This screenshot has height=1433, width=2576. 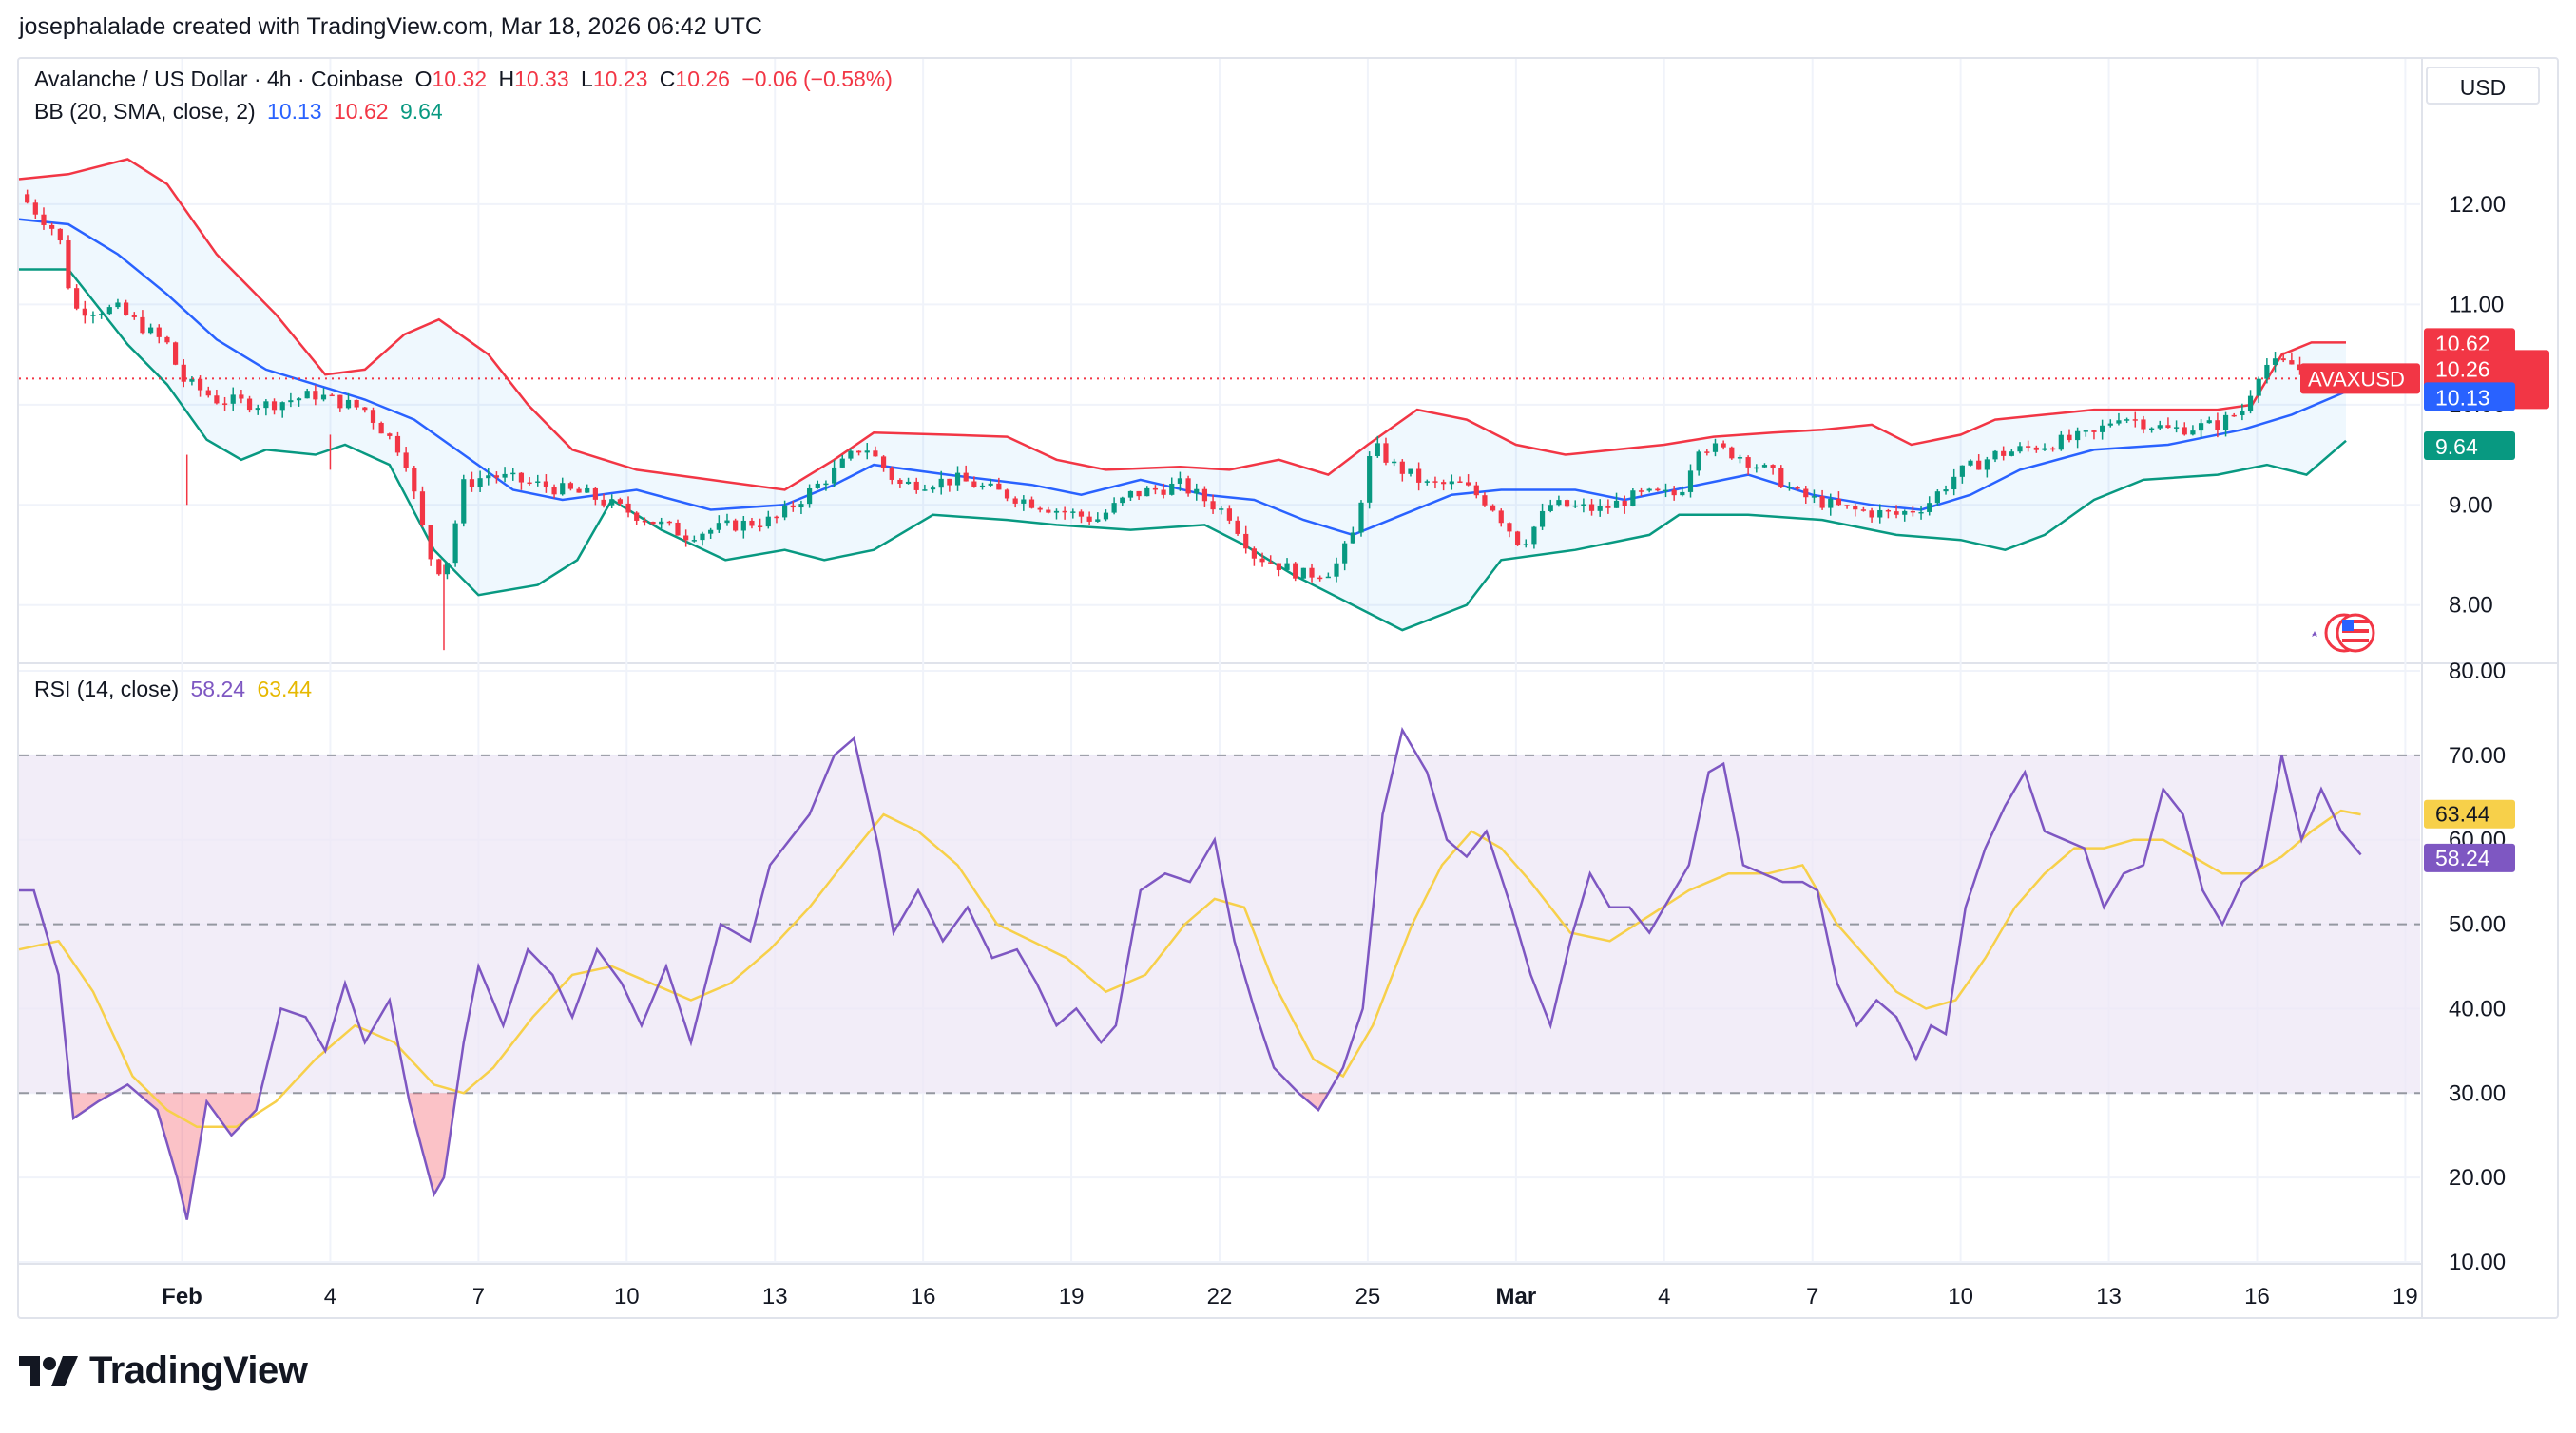 What do you see at coordinates (330, 1296) in the screenshot?
I see `time-tick-label: 4` at bounding box center [330, 1296].